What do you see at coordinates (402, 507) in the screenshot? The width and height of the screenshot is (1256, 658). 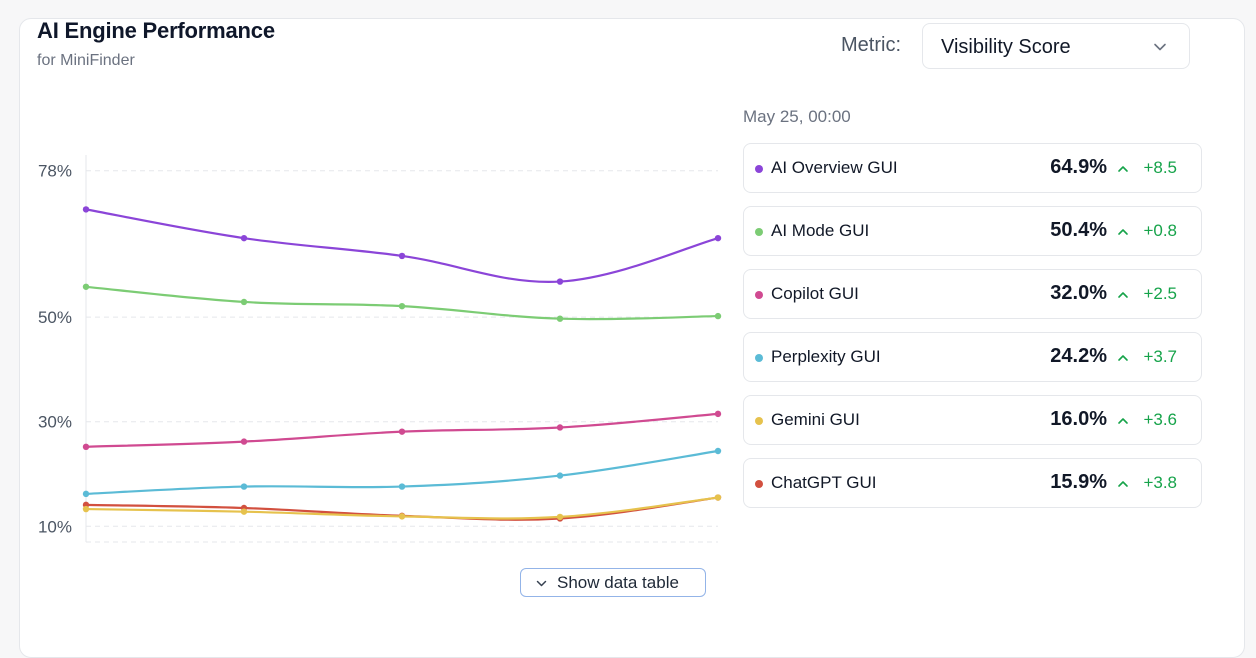 I see `series-gemini-gui` at bounding box center [402, 507].